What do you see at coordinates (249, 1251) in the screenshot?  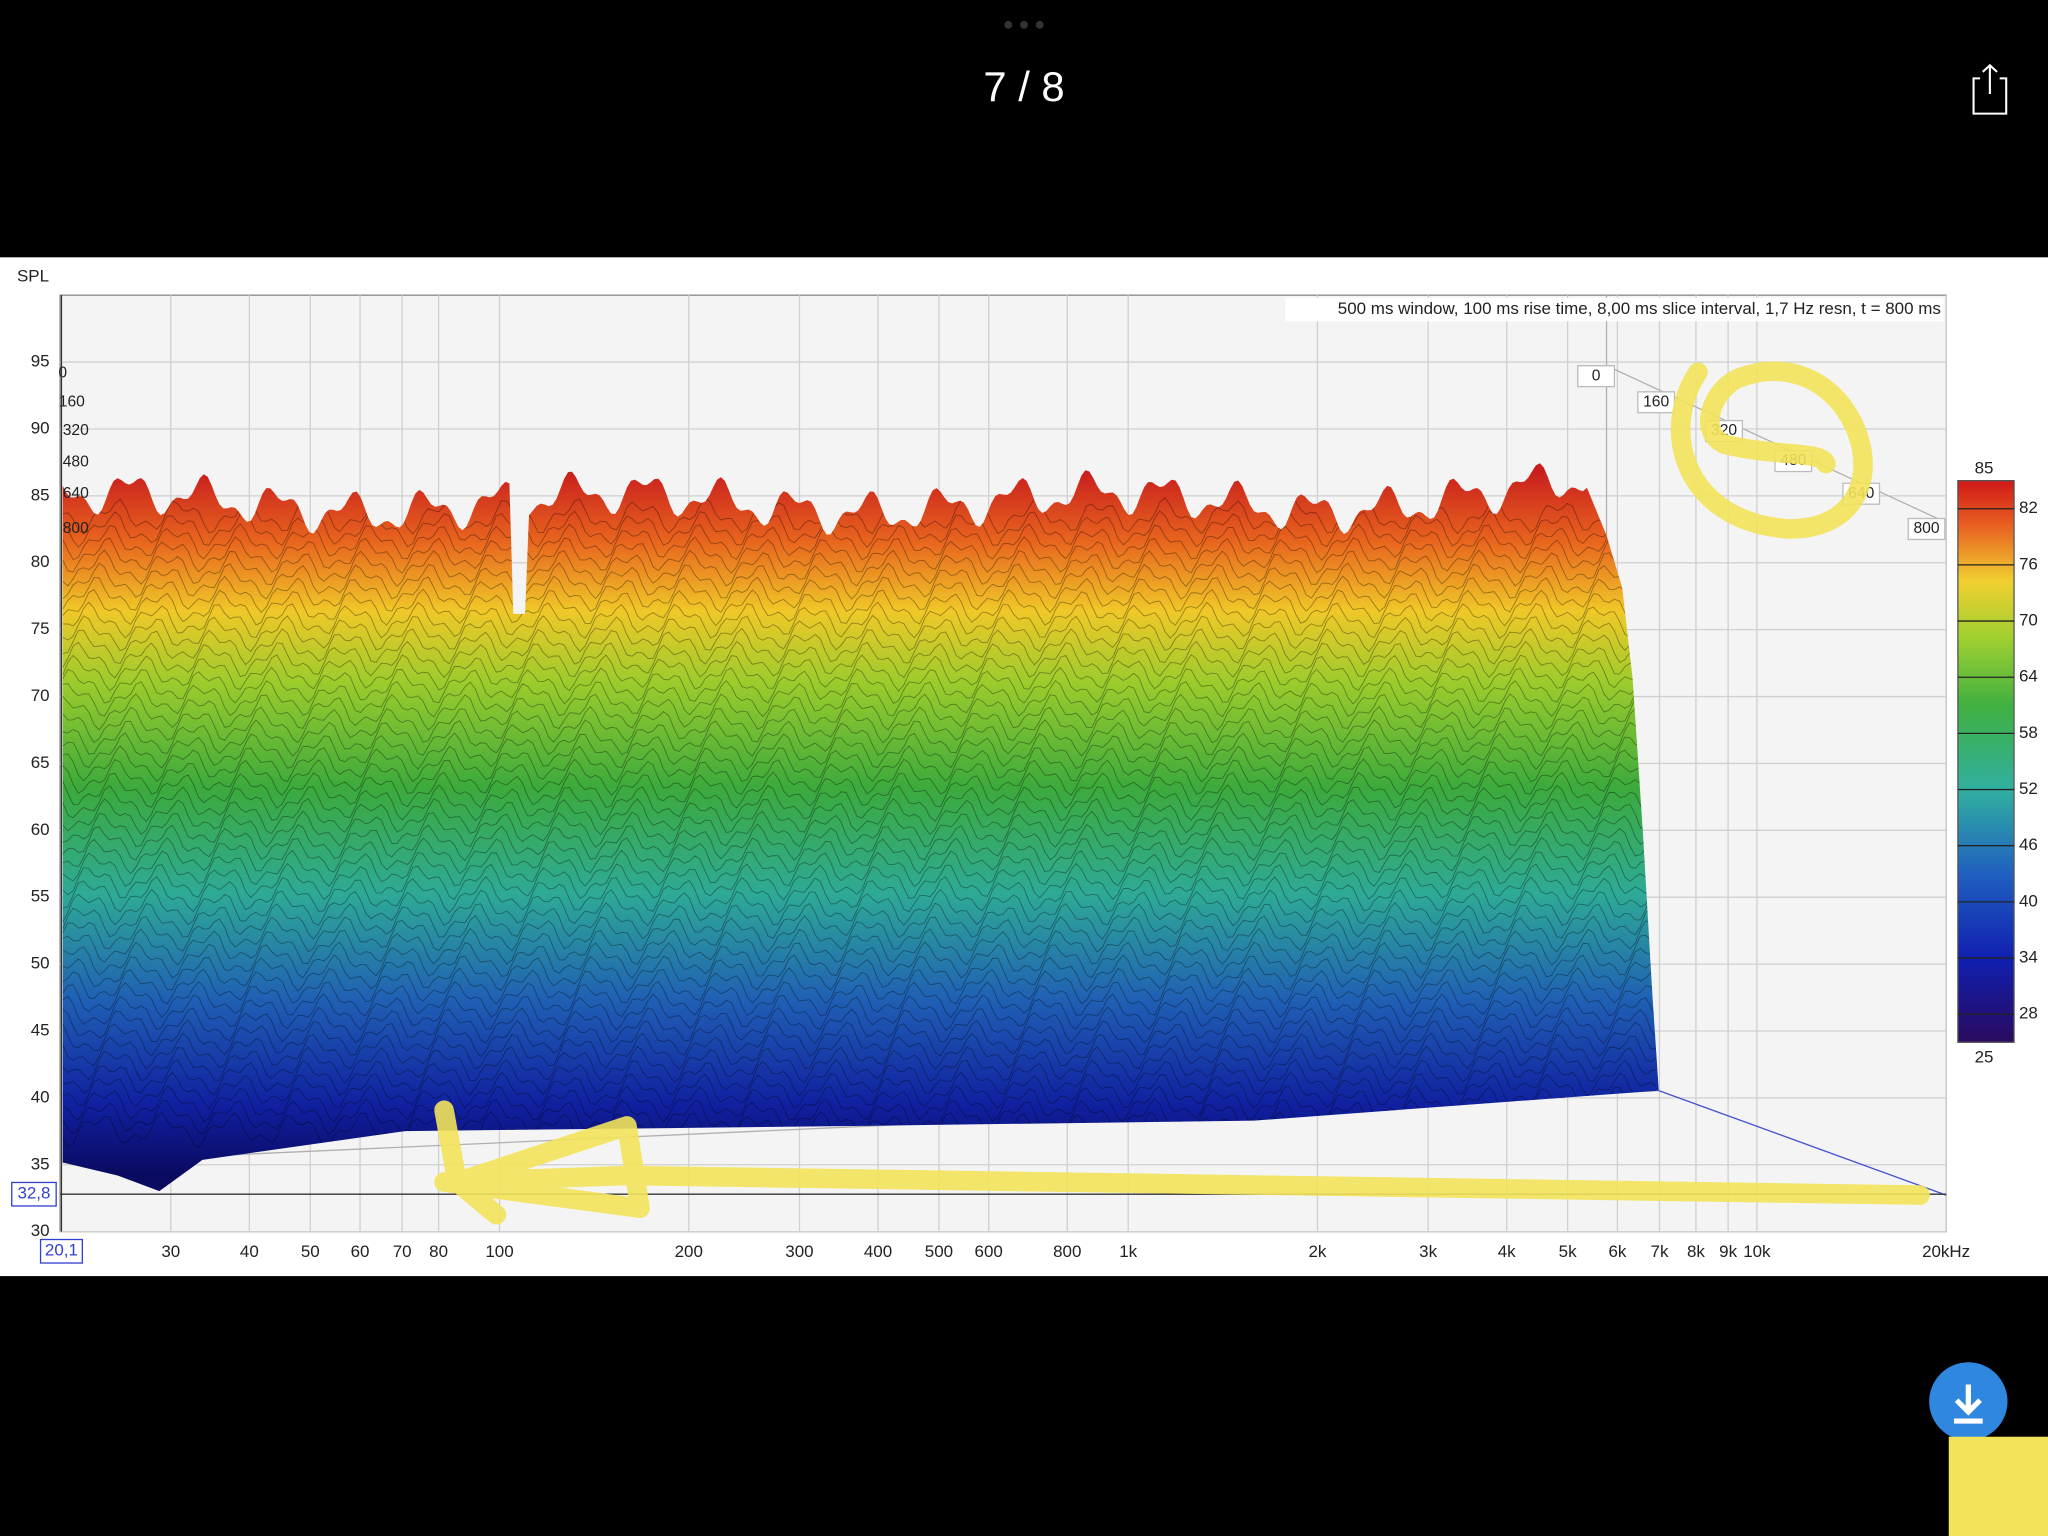 I see `x-tick-label: 40` at bounding box center [249, 1251].